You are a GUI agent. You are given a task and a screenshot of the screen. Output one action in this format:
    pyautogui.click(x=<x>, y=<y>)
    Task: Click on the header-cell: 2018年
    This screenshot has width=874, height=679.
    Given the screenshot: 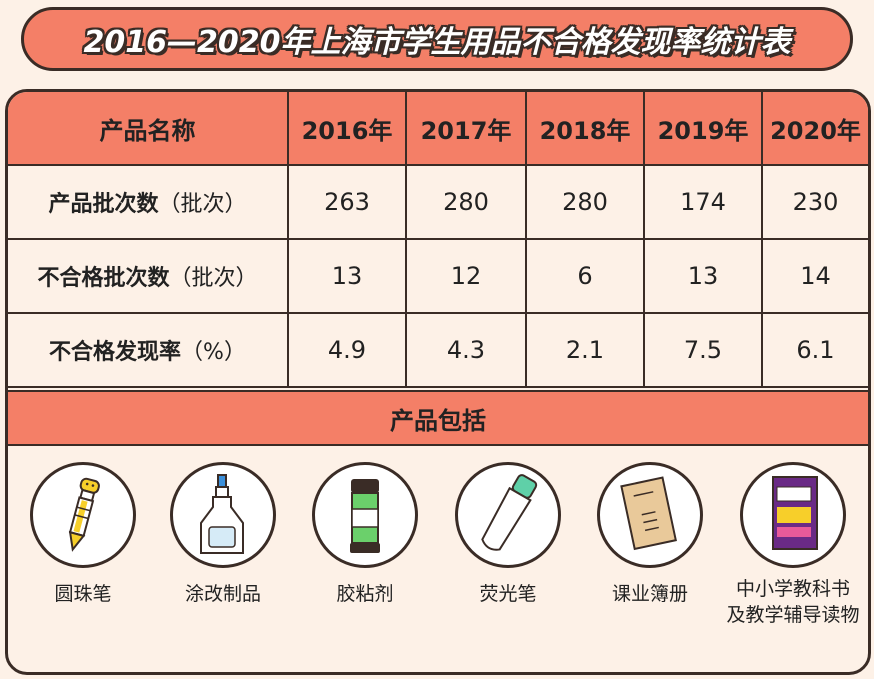 What is the action you would take?
    pyautogui.click(x=585, y=129)
    